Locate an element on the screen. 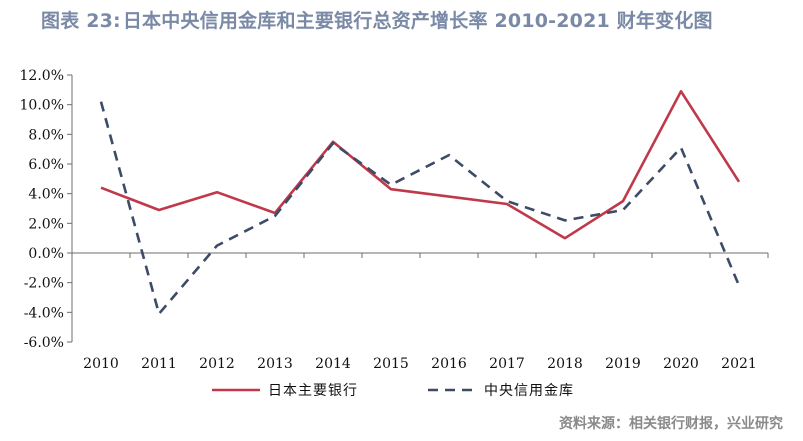 The height and width of the screenshot is (441, 803). y-tick-label: 6.0% is located at coordinates (46, 165).